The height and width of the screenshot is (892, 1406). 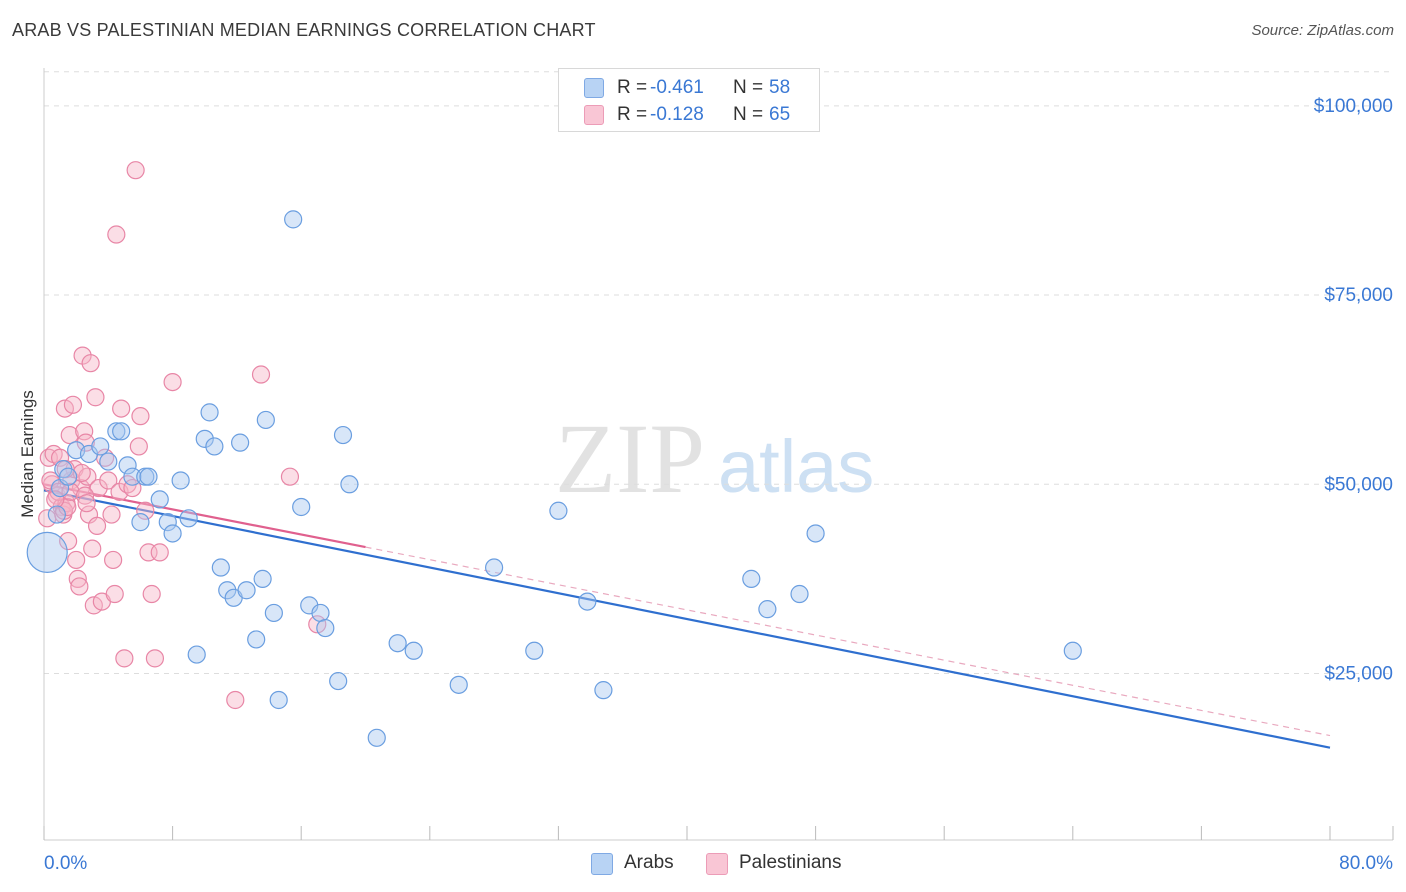 I want to click on correlation-legend: R = -0.461 N = 58 R = -0.128 N = 65, so click(x=689, y=100).